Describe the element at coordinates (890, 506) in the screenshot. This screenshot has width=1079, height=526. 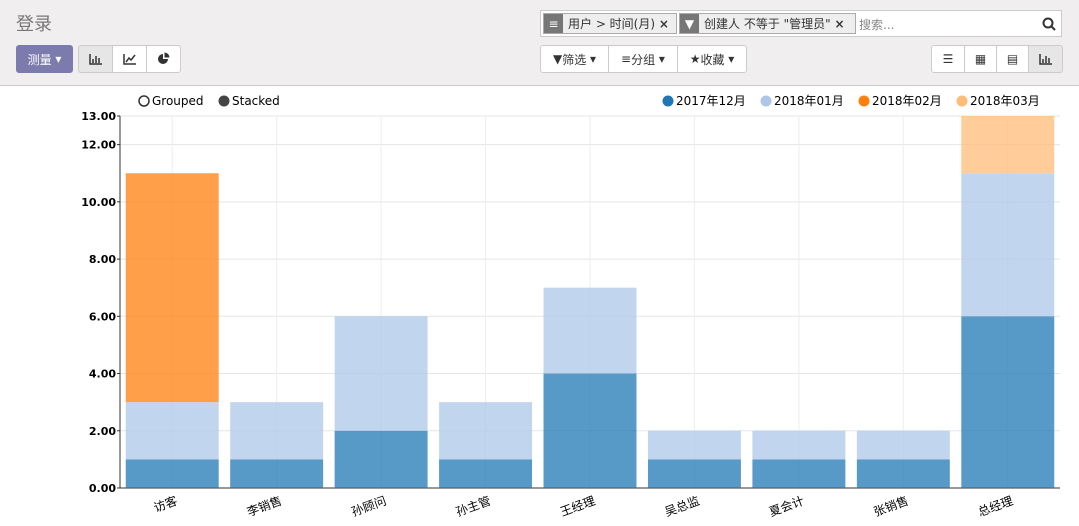
I see `x-tick-label: 张销售` at that location.